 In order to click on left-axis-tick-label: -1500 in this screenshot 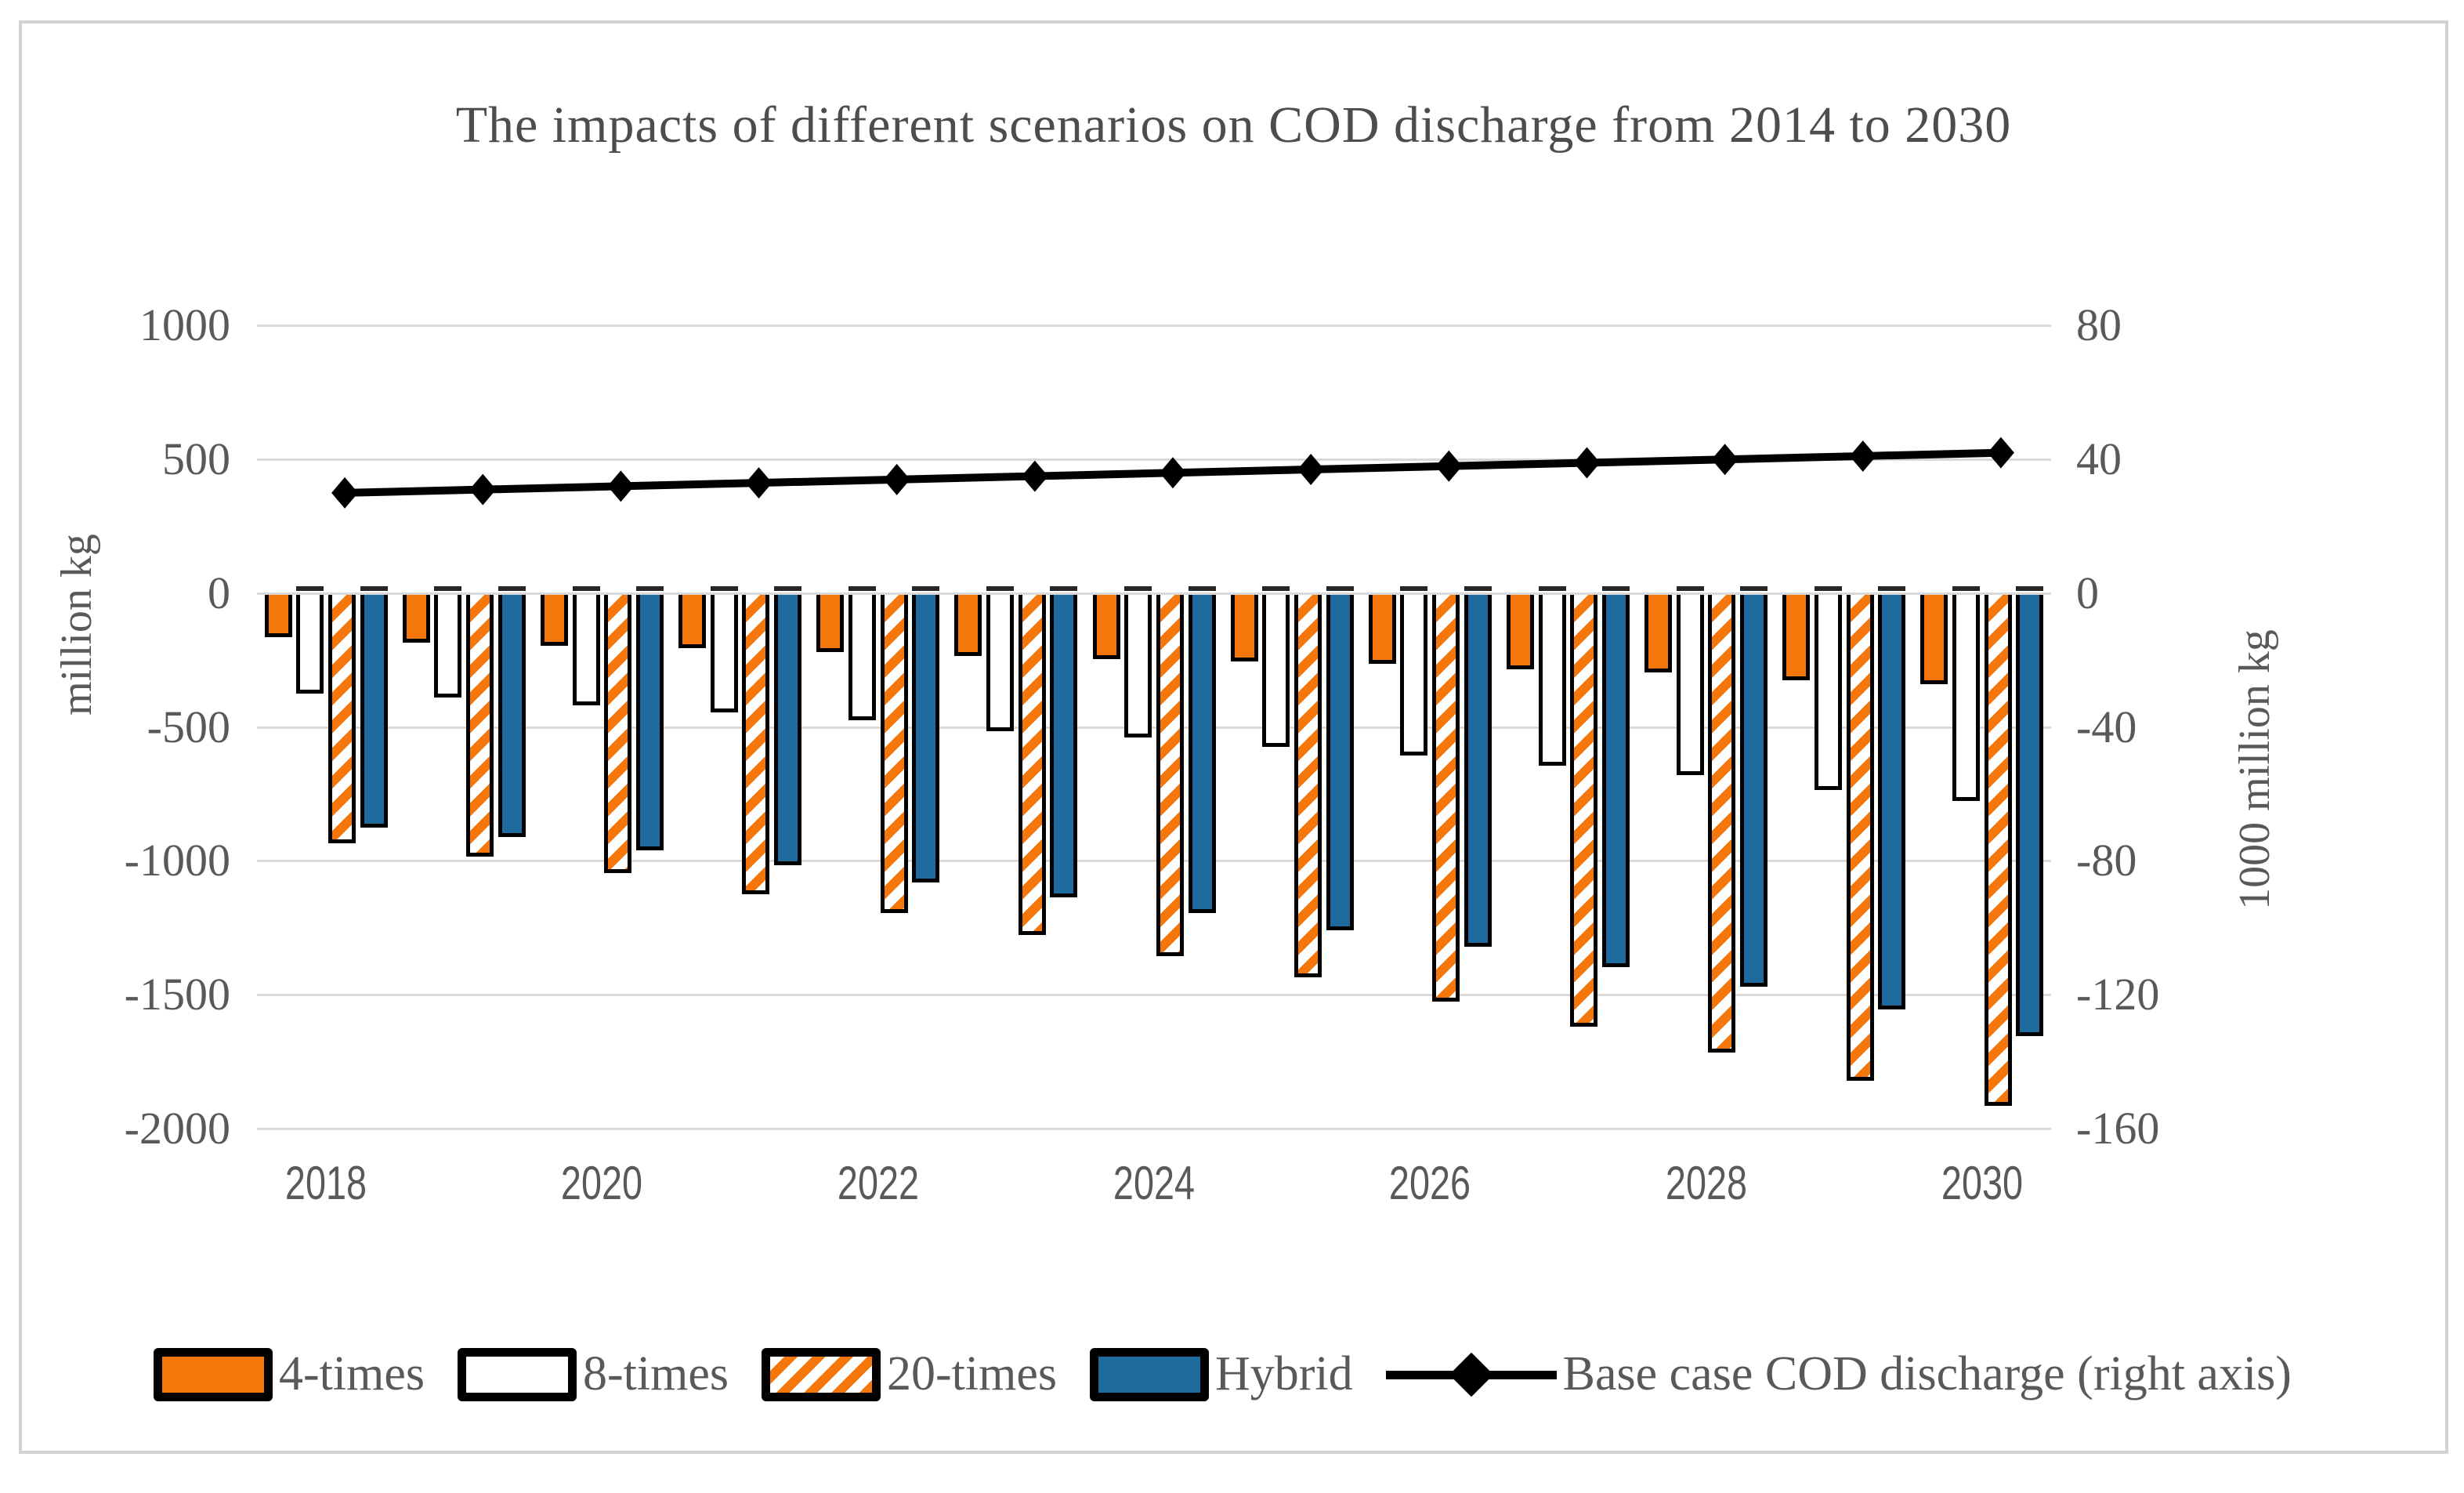, I will do `click(177, 995)`.